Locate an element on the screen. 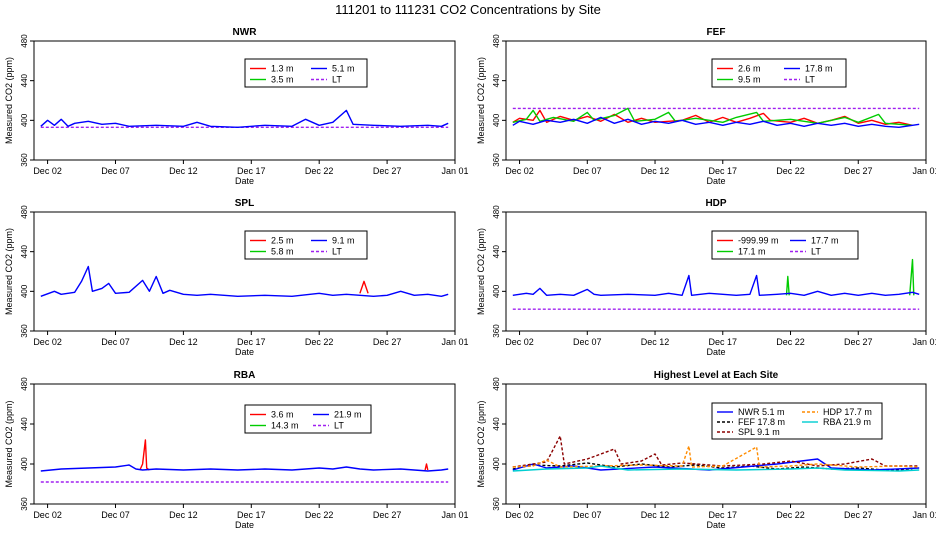 The width and height of the screenshot is (936, 540). chart-title: HDP is located at coordinates (715, 203).